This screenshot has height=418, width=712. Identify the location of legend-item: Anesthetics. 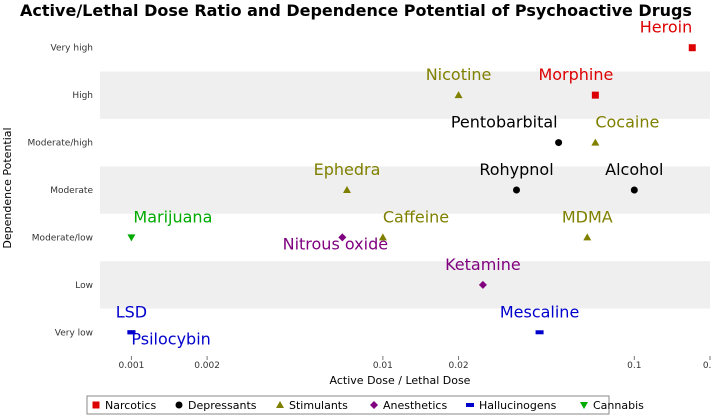
(415, 405).